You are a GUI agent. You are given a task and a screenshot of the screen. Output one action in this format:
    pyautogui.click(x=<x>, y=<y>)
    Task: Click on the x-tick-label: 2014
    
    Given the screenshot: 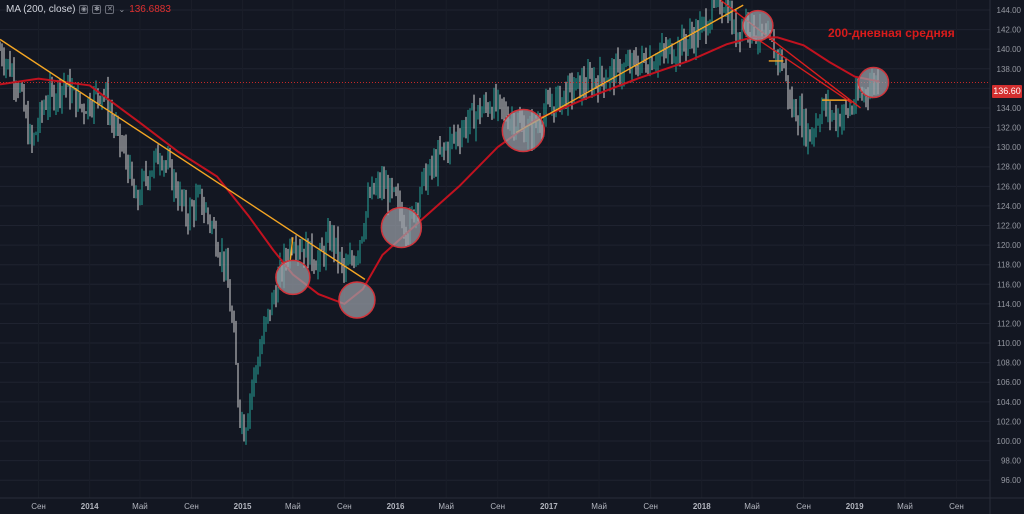 What is the action you would take?
    pyautogui.click(x=90, y=506)
    